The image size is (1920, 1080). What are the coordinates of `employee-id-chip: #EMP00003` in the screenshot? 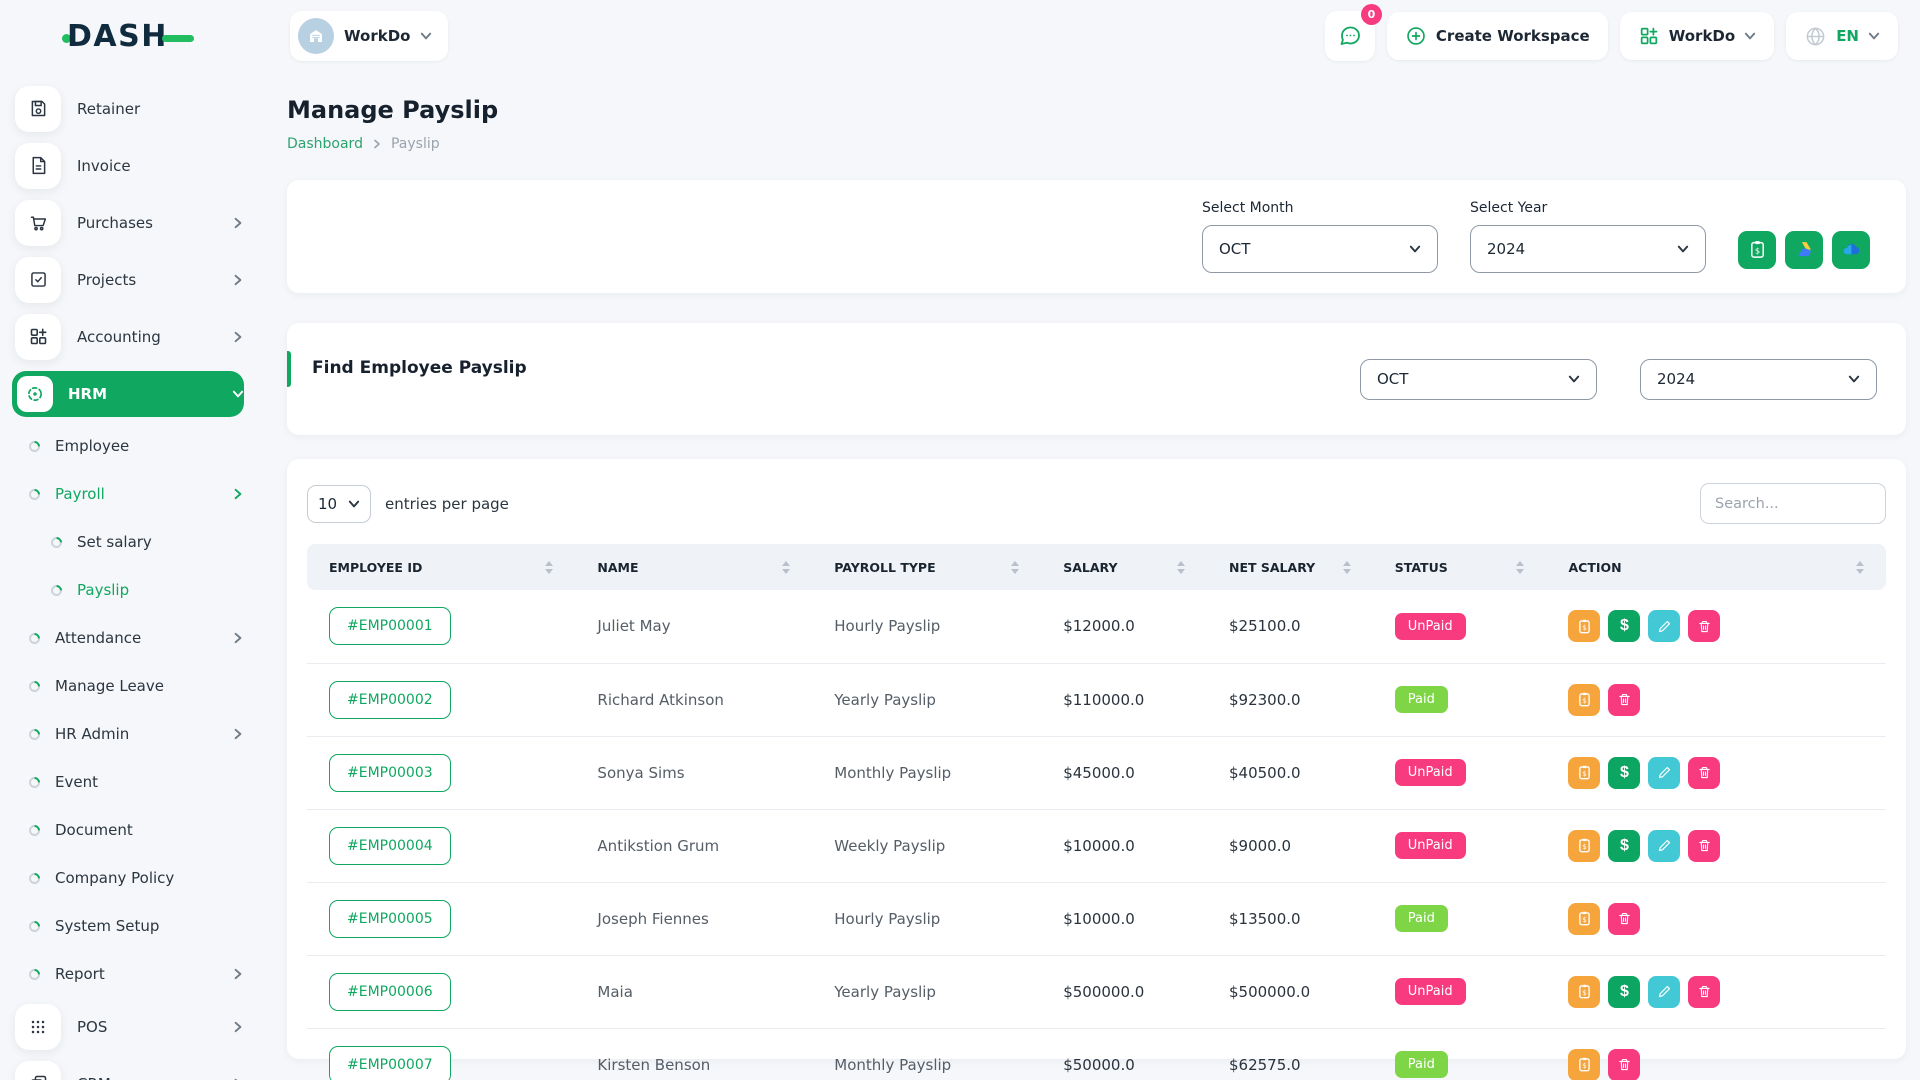 It's located at (390, 772).